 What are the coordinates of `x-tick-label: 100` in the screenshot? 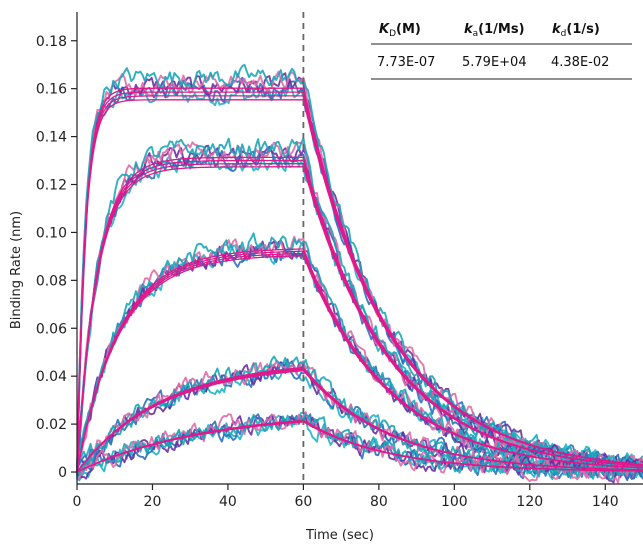 It's located at (454, 502).